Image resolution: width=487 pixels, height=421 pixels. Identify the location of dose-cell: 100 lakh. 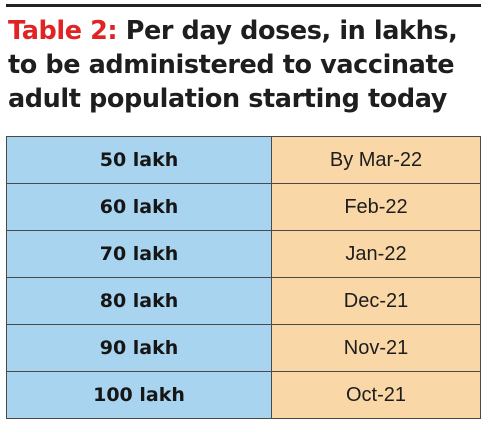
(139, 395).